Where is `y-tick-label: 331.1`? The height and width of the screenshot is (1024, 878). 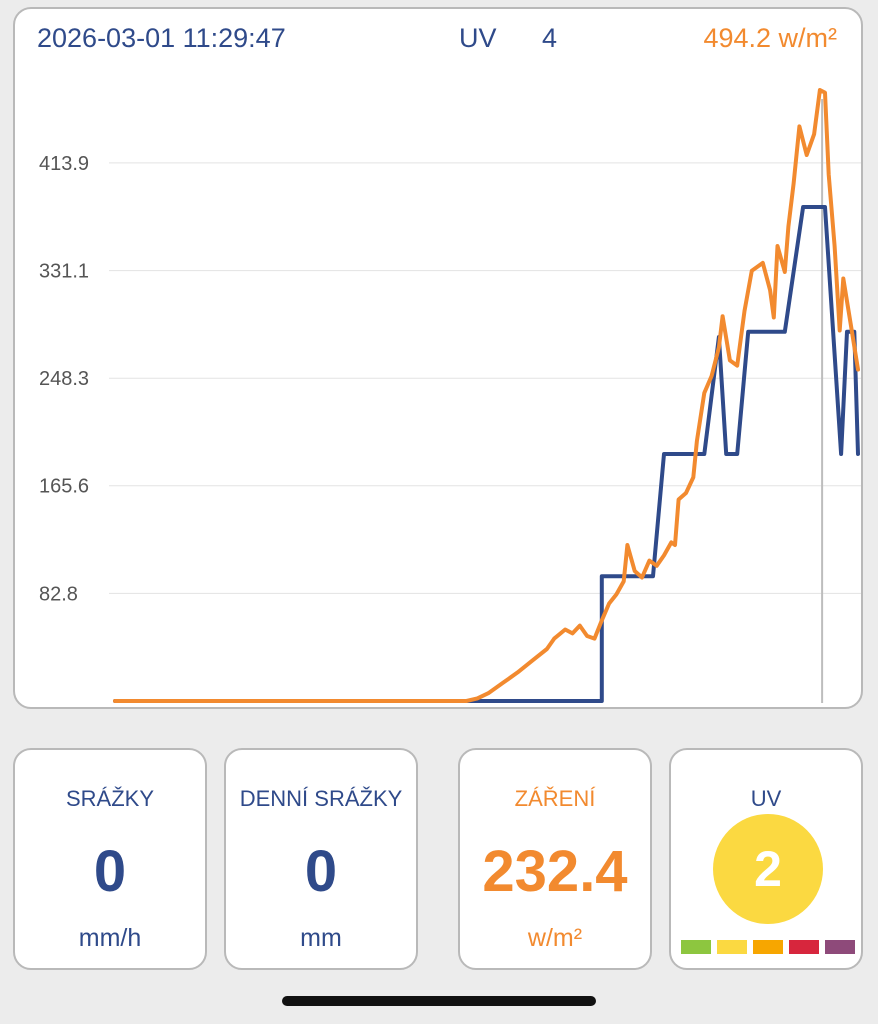
y-tick-label: 331.1 is located at coordinates (64, 272).